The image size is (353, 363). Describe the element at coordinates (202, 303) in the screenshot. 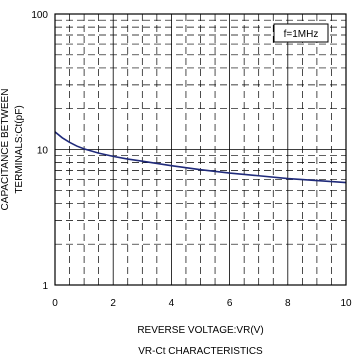

I see `x-tick-labels: 0 2 4 6 8 10` at that location.